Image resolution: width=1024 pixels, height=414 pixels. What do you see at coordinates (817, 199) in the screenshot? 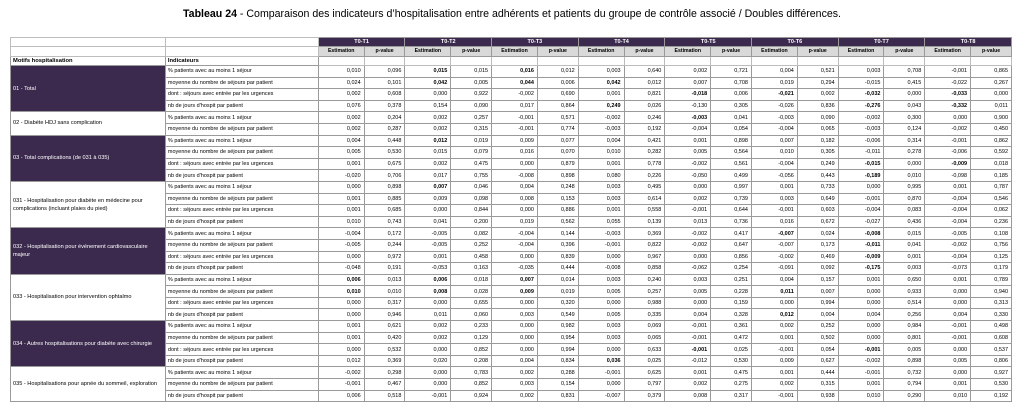
I see `p-value-cell: 0,649` at bounding box center [817, 199].